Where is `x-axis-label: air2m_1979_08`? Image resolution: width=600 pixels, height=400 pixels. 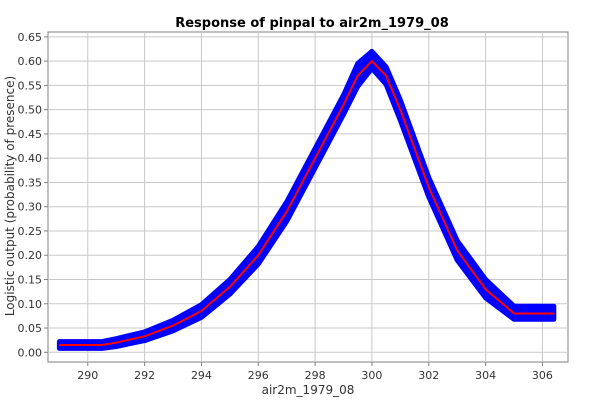
x-axis-label: air2m_1979_08 is located at coordinates (308, 390).